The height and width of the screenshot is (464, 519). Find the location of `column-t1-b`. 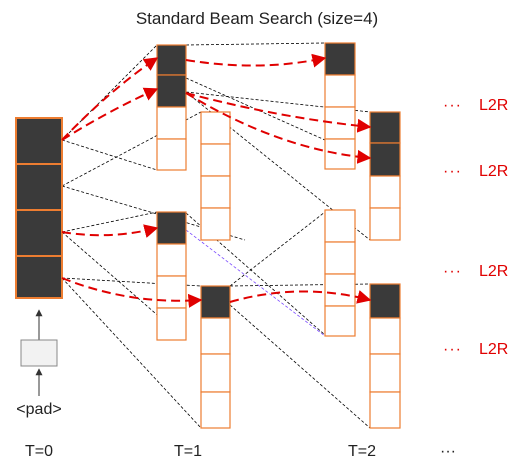

column-t1-b is located at coordinates (215, 176).